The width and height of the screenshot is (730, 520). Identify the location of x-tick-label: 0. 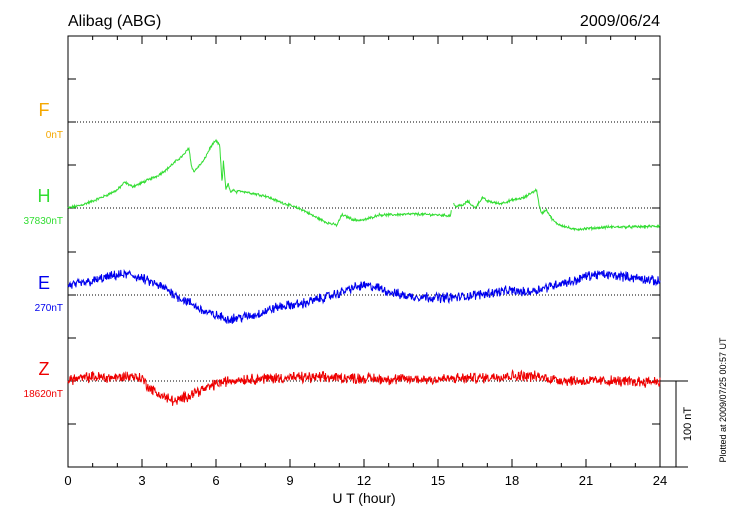
(67, 480).